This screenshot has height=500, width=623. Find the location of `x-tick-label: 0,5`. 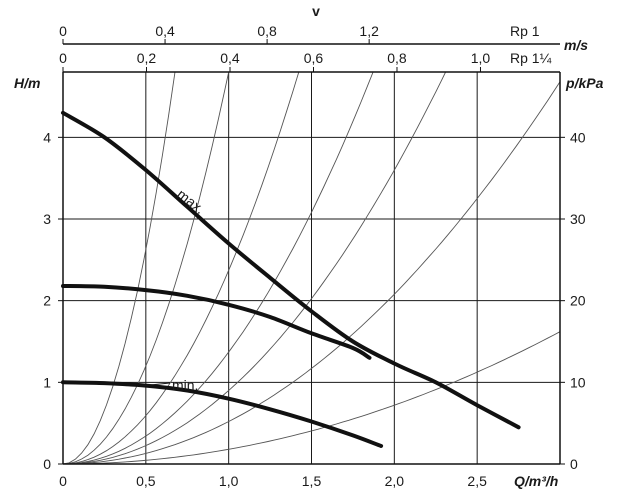

x-tick-label: 0,5 is located at coordinates (146, 481).